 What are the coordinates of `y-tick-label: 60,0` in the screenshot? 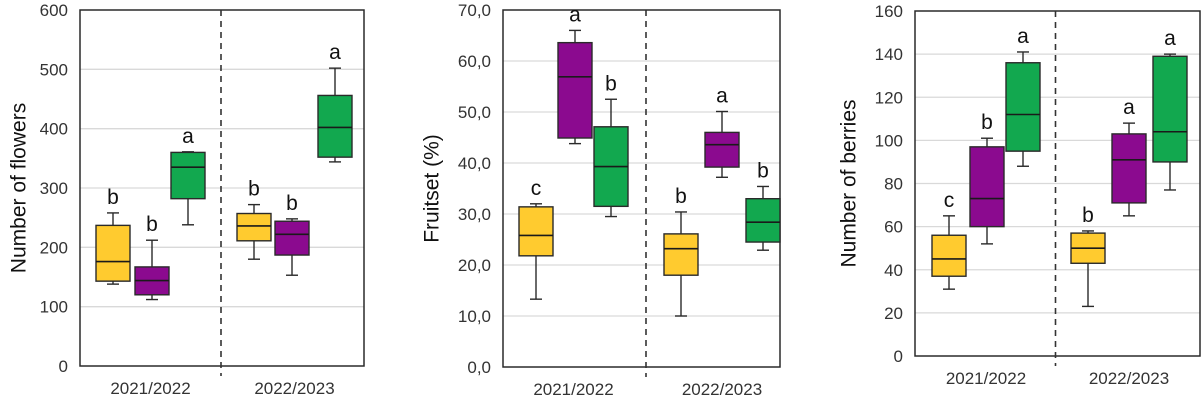 It's located at (474, 61).